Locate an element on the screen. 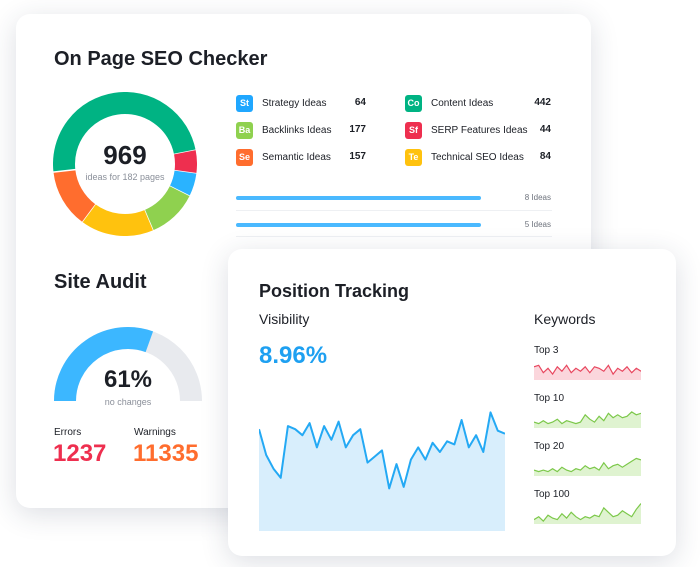  yellow-segment is located at coordinates (117, 219).